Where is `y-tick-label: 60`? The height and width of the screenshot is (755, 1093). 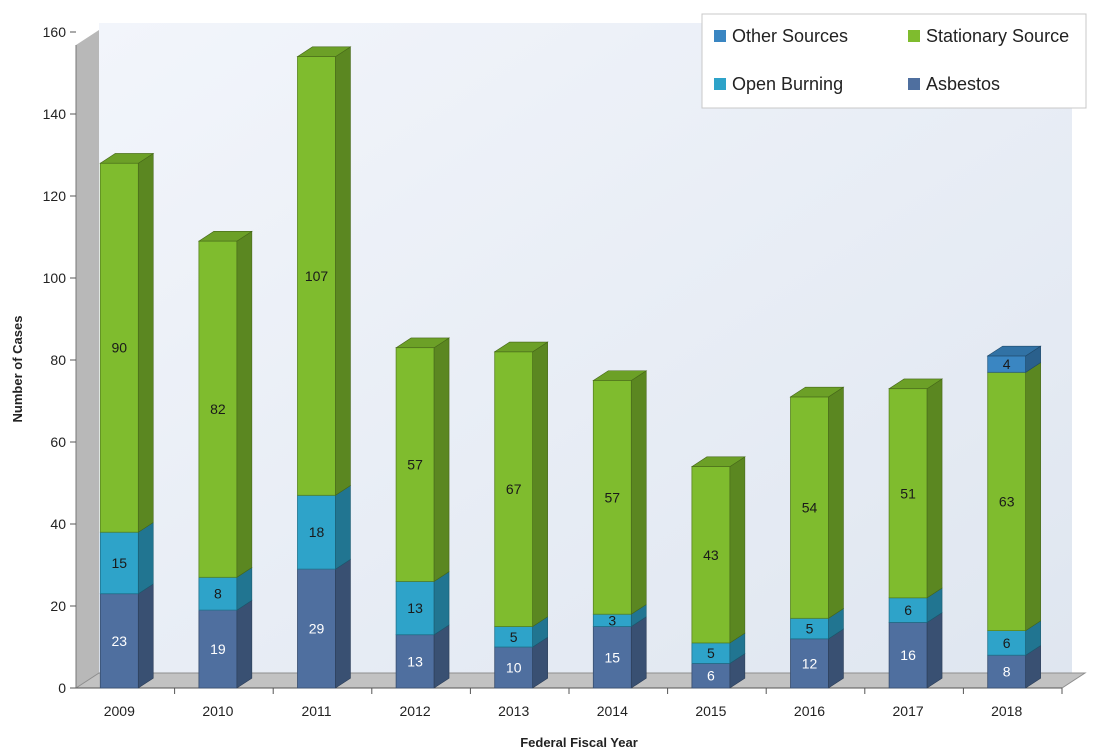 y-tick-label: 60 is located at coordinates (58, 442).